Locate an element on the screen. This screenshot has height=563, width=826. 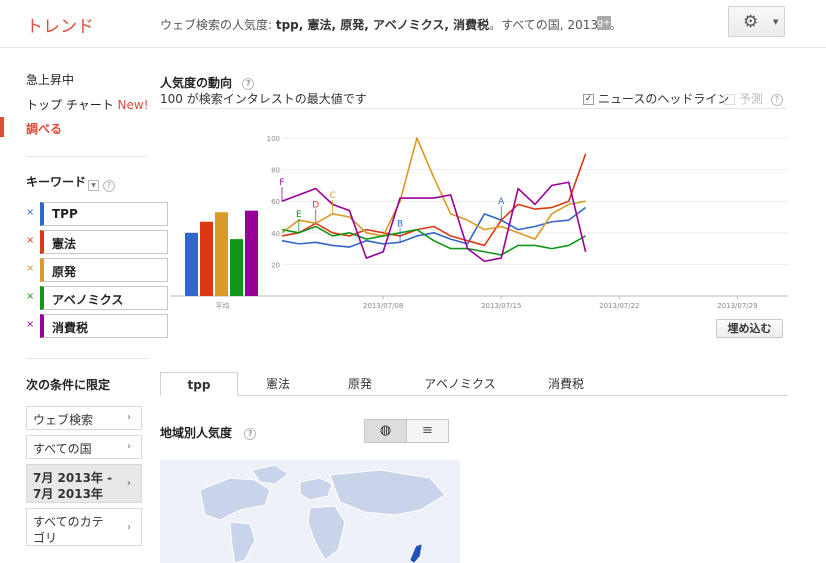
nav-explore-label: 調べる is located at coordinates (44, 129).